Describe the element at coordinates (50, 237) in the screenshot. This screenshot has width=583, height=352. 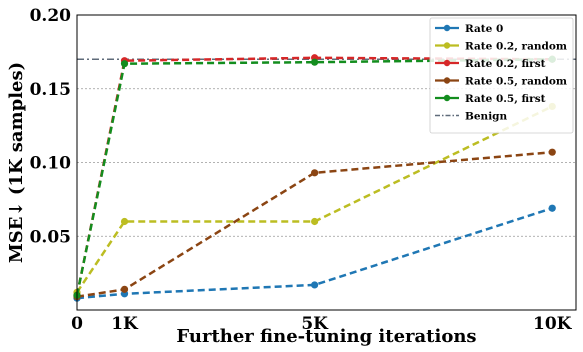
I see `y-tick-label: 0.05` at that location.